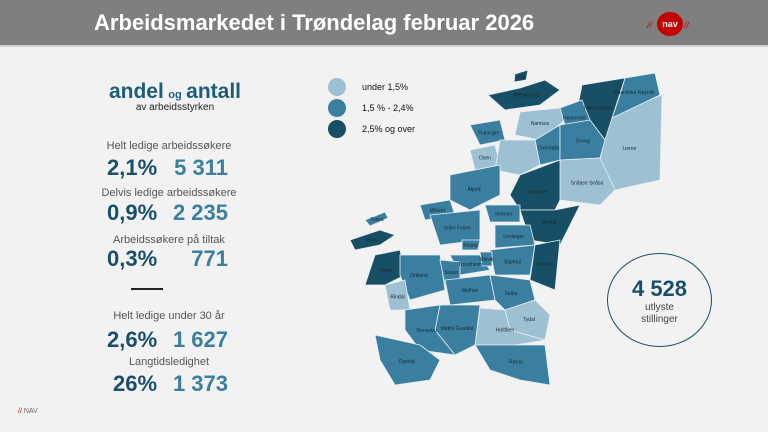 The height and width of the screenshot is (432, 768). I want to click on municipality-orkland, so click(422, 277).